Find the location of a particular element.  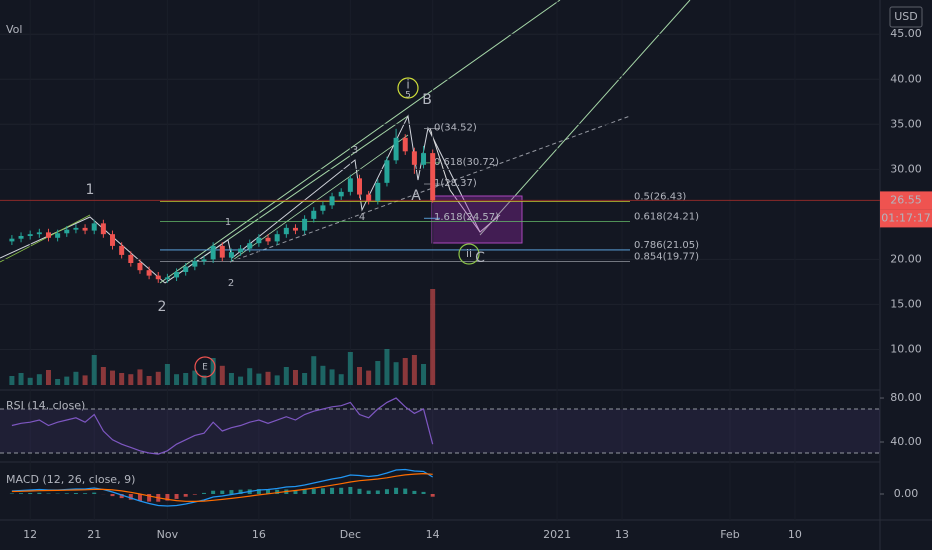

price-axis is located at coordinates (906, 275).